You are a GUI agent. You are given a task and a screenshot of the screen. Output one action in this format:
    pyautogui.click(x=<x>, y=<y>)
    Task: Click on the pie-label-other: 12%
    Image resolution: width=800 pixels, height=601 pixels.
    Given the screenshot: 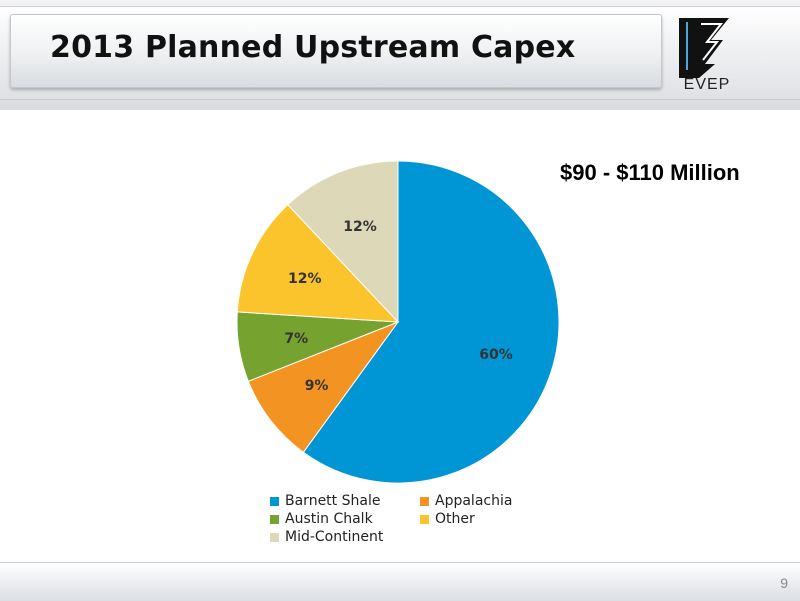 What is the action you would take?
    pyautogui.click(x=305, y=279)
    